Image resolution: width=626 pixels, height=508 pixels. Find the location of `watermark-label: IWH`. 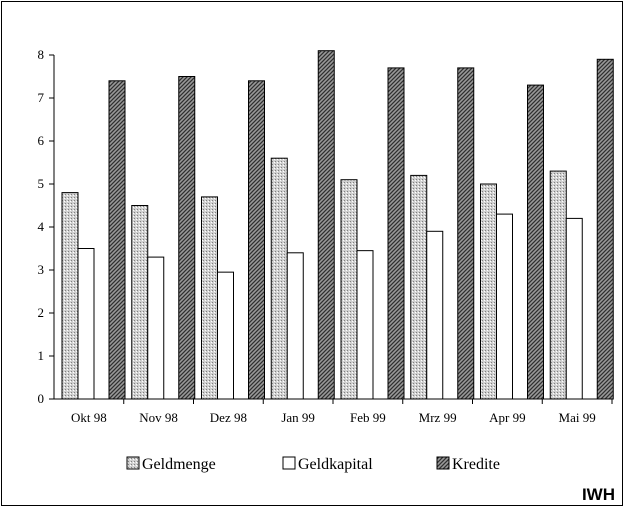

watermark-label: IWH is located at coordinates (598, 494).